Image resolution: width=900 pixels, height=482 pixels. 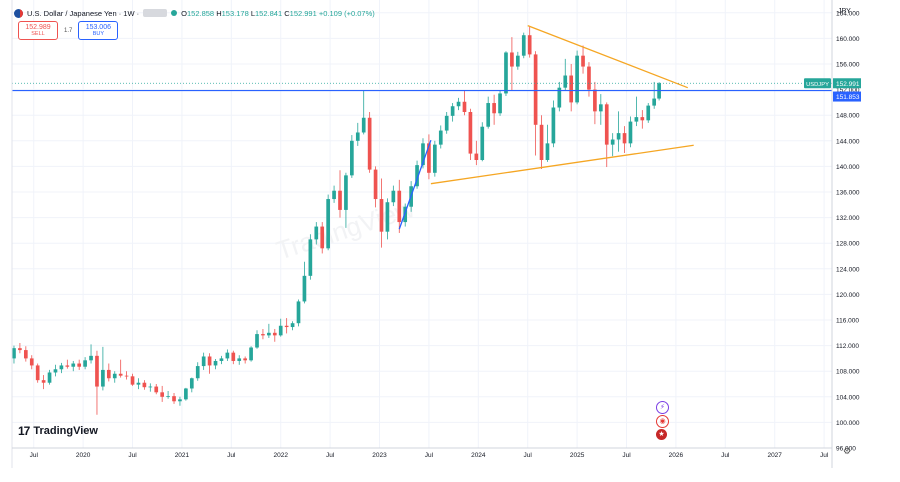 What do you see at coordinates (848, 13) in the screenshot?
I see `price-tick-label: 164.000` at bounding box center [848, 13].